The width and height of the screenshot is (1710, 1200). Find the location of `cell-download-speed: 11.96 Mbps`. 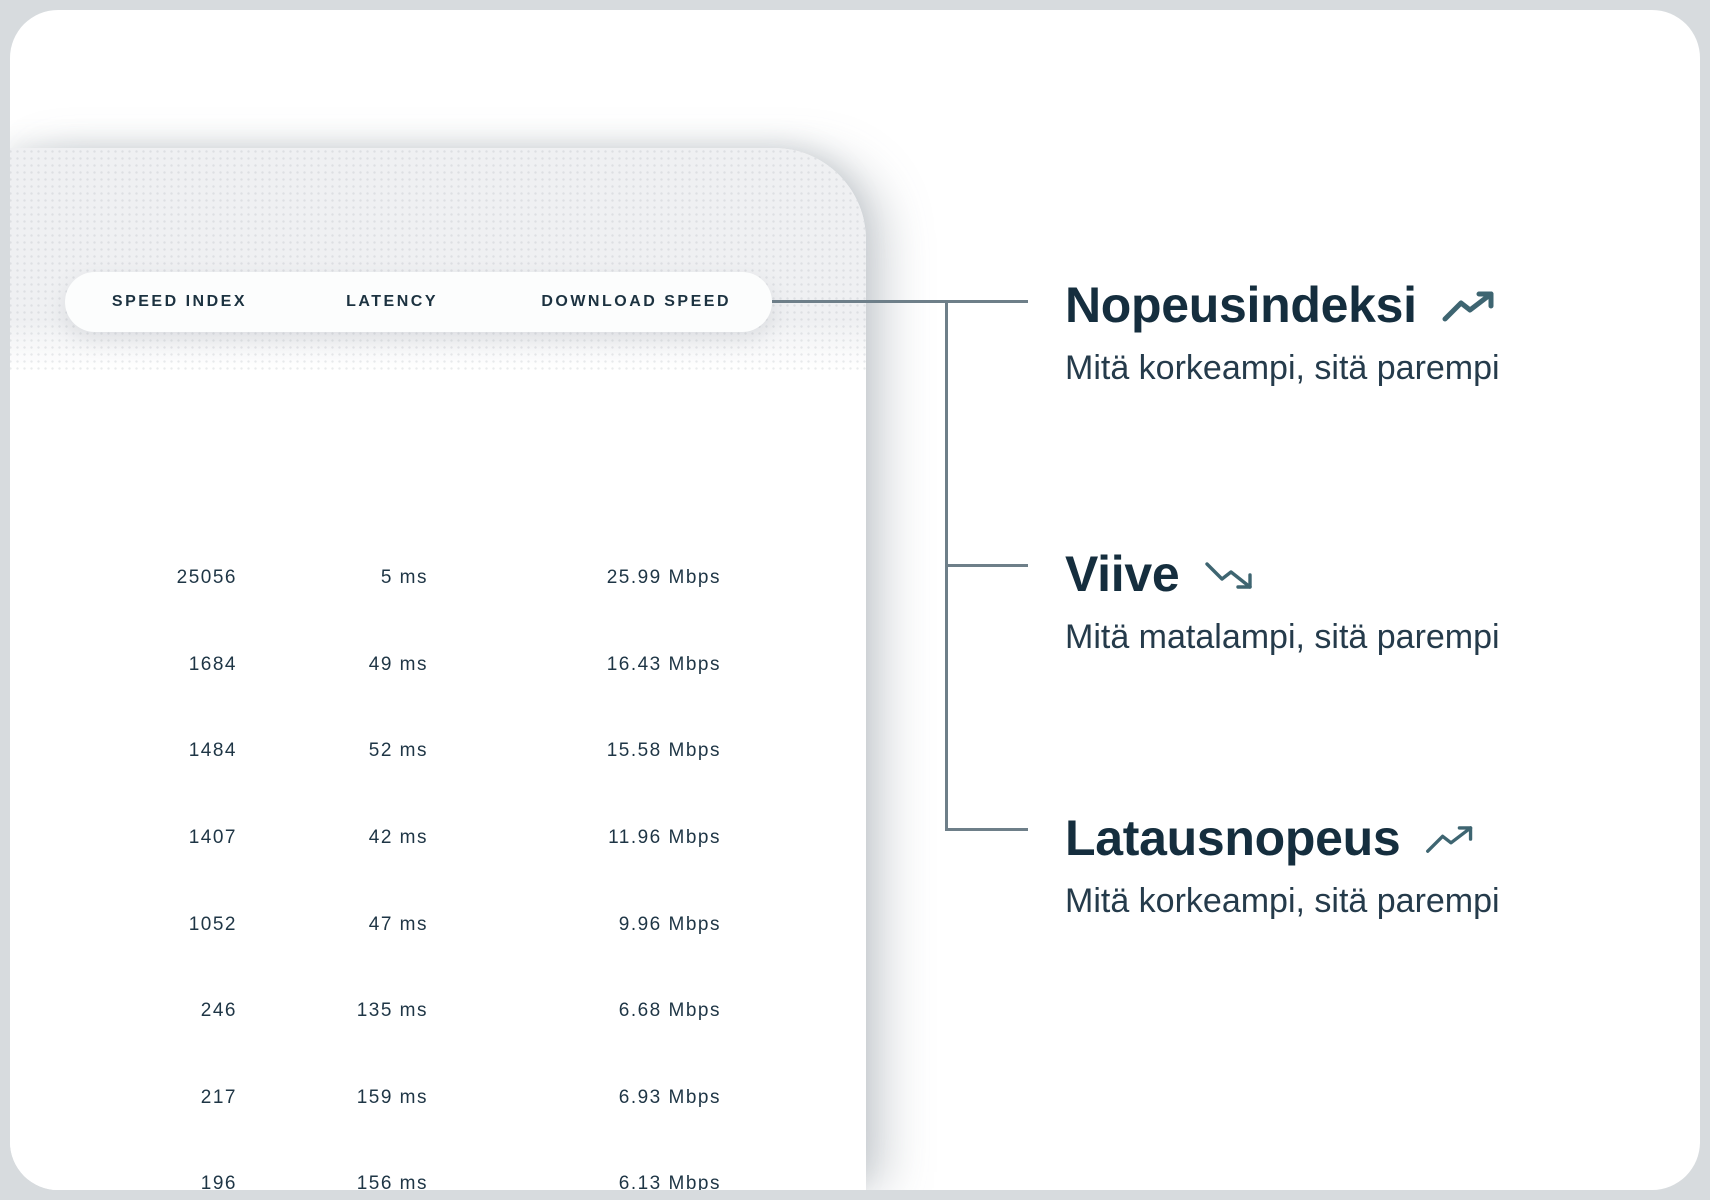

cell-download-speed: 11.96 Mbps is located at coordinates (664, 838).